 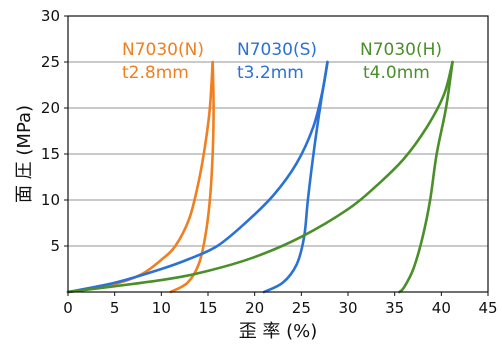 I want to click on x-tick-label-0: 0, so click(x=68, y=308).